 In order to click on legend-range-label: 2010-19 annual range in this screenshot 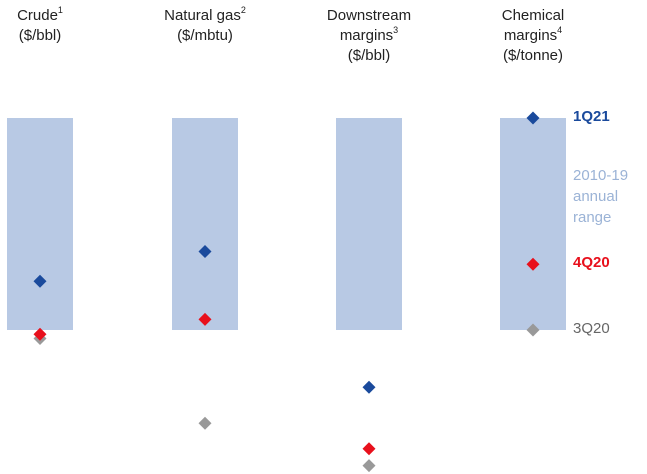, I will do `click(608, 196)`.